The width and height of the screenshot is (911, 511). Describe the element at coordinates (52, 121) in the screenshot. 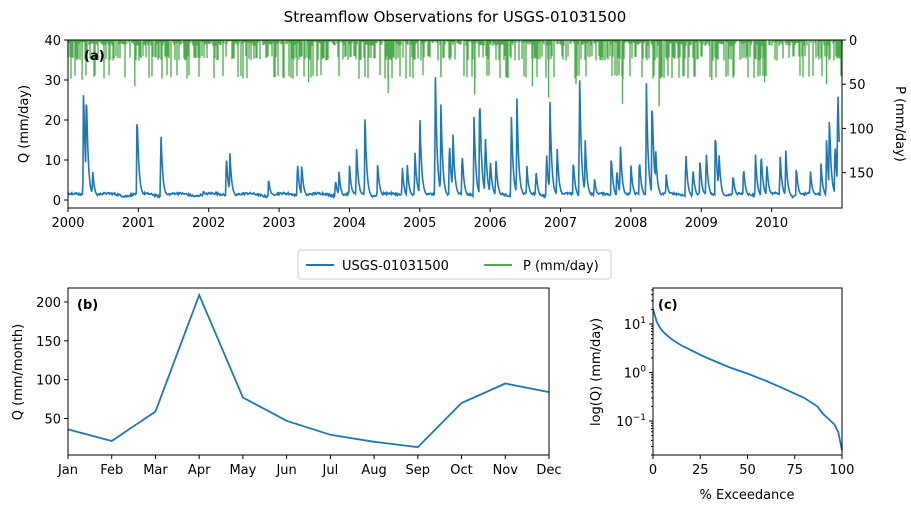

I see `panel-a-y-tick-label: 20` at that location.